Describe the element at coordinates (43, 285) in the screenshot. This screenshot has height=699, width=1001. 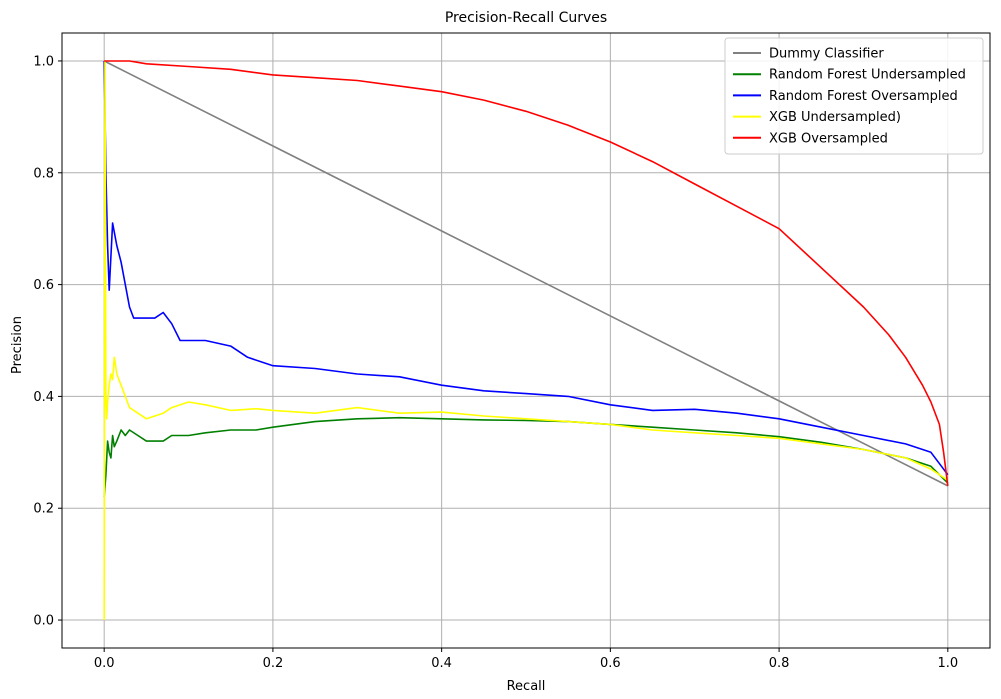
I see `y-tick-label: 0.6` at that location.